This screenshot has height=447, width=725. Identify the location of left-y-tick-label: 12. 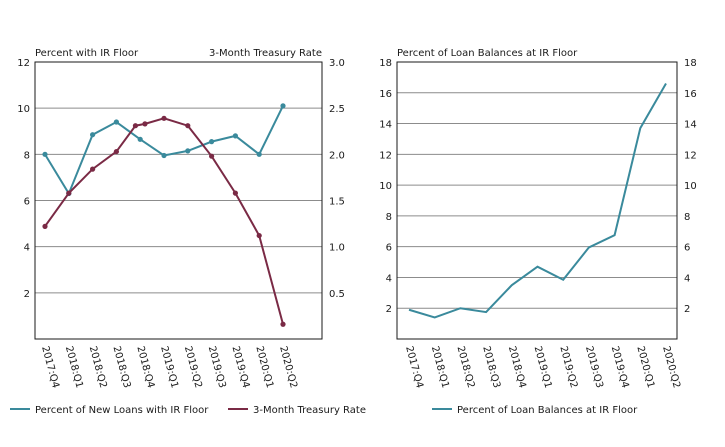
(23, 63).